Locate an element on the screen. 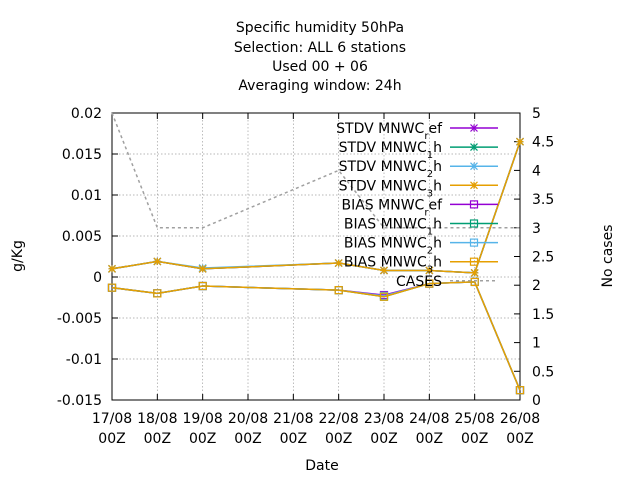 The width and height of the screenshot is (640, 480). y2-tick-label: 4 is located at coordinates (536, 171).